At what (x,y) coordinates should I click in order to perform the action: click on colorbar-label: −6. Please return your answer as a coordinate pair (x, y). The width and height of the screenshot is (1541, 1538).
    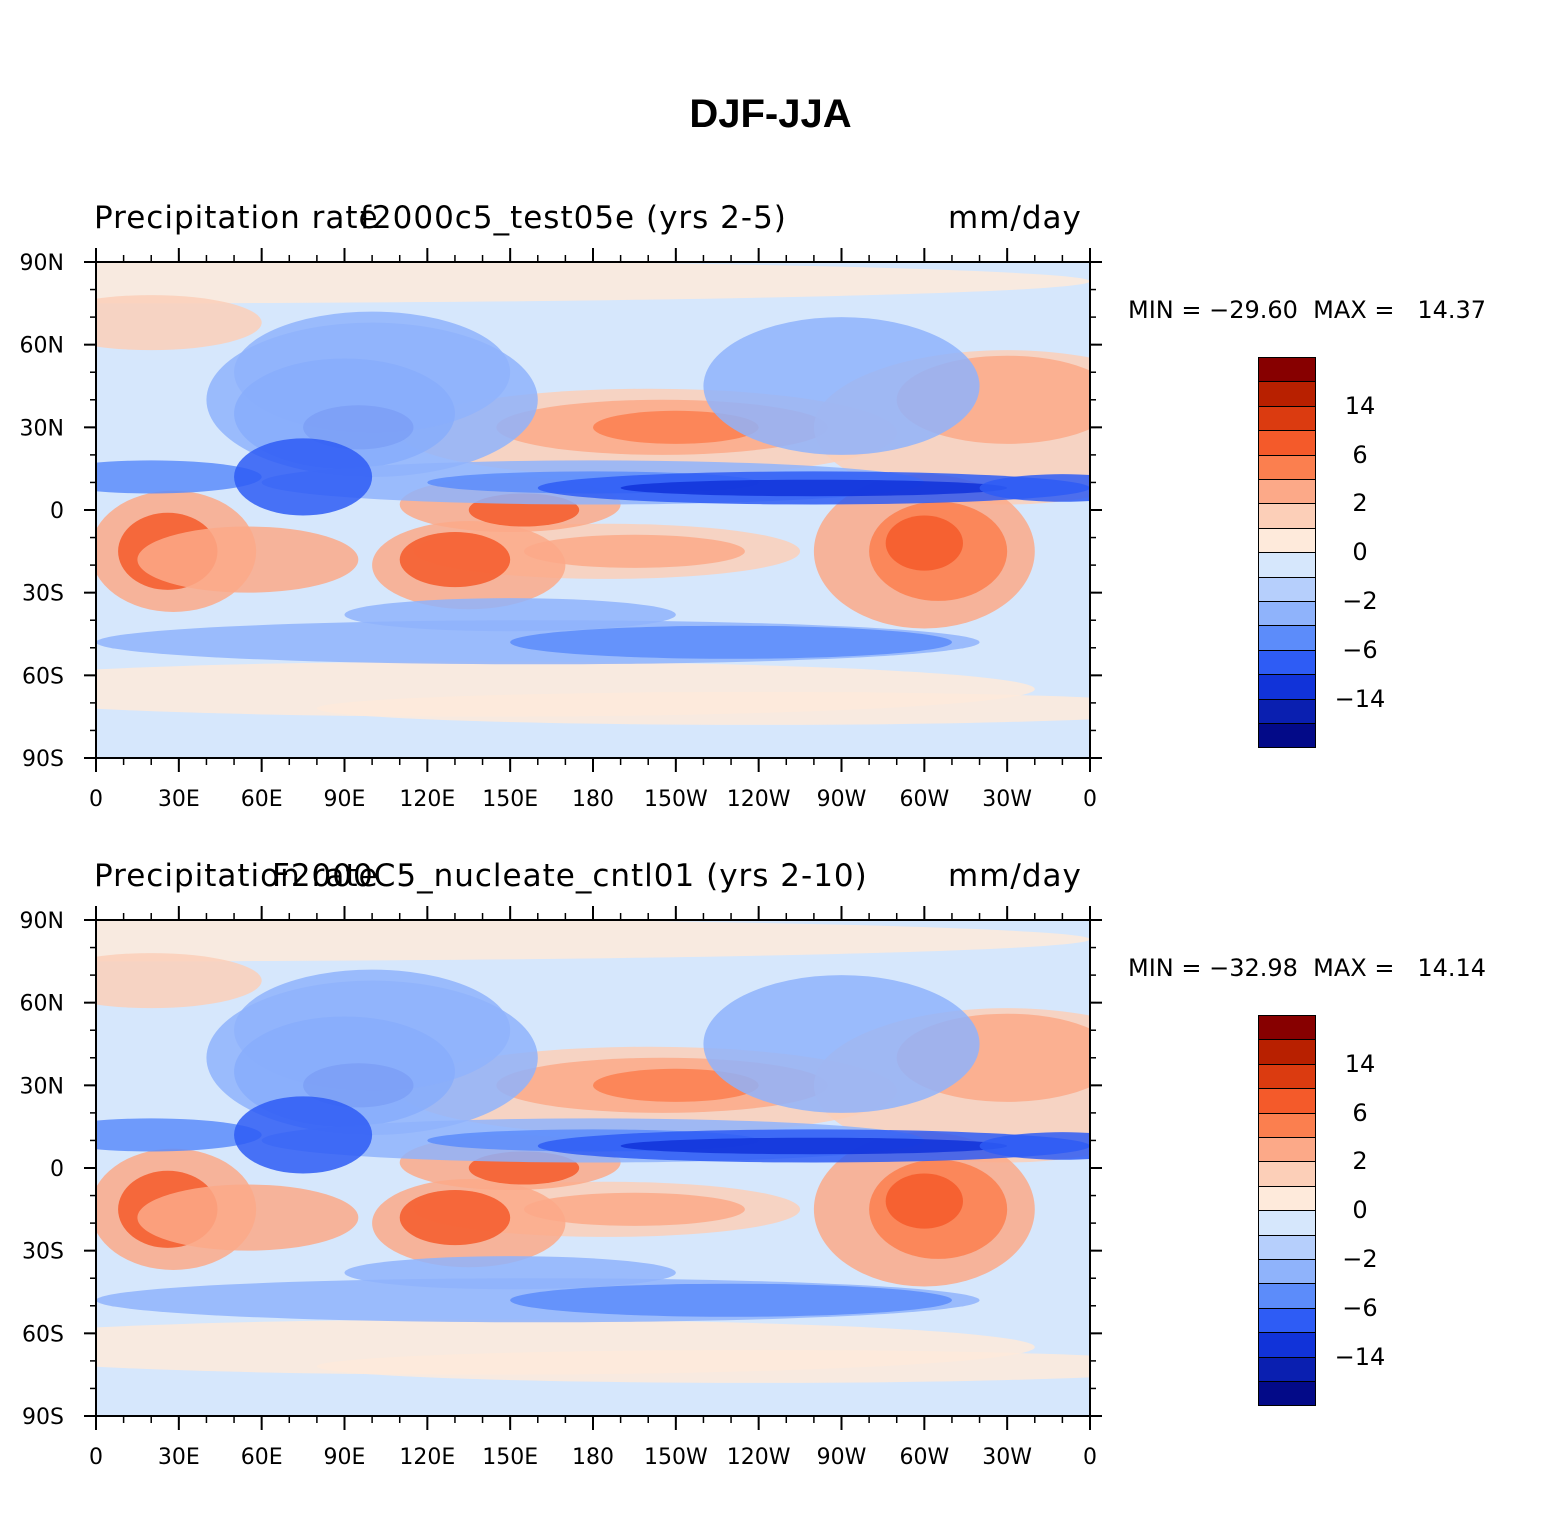
    Looking at the image, I should click on (1360, 649).